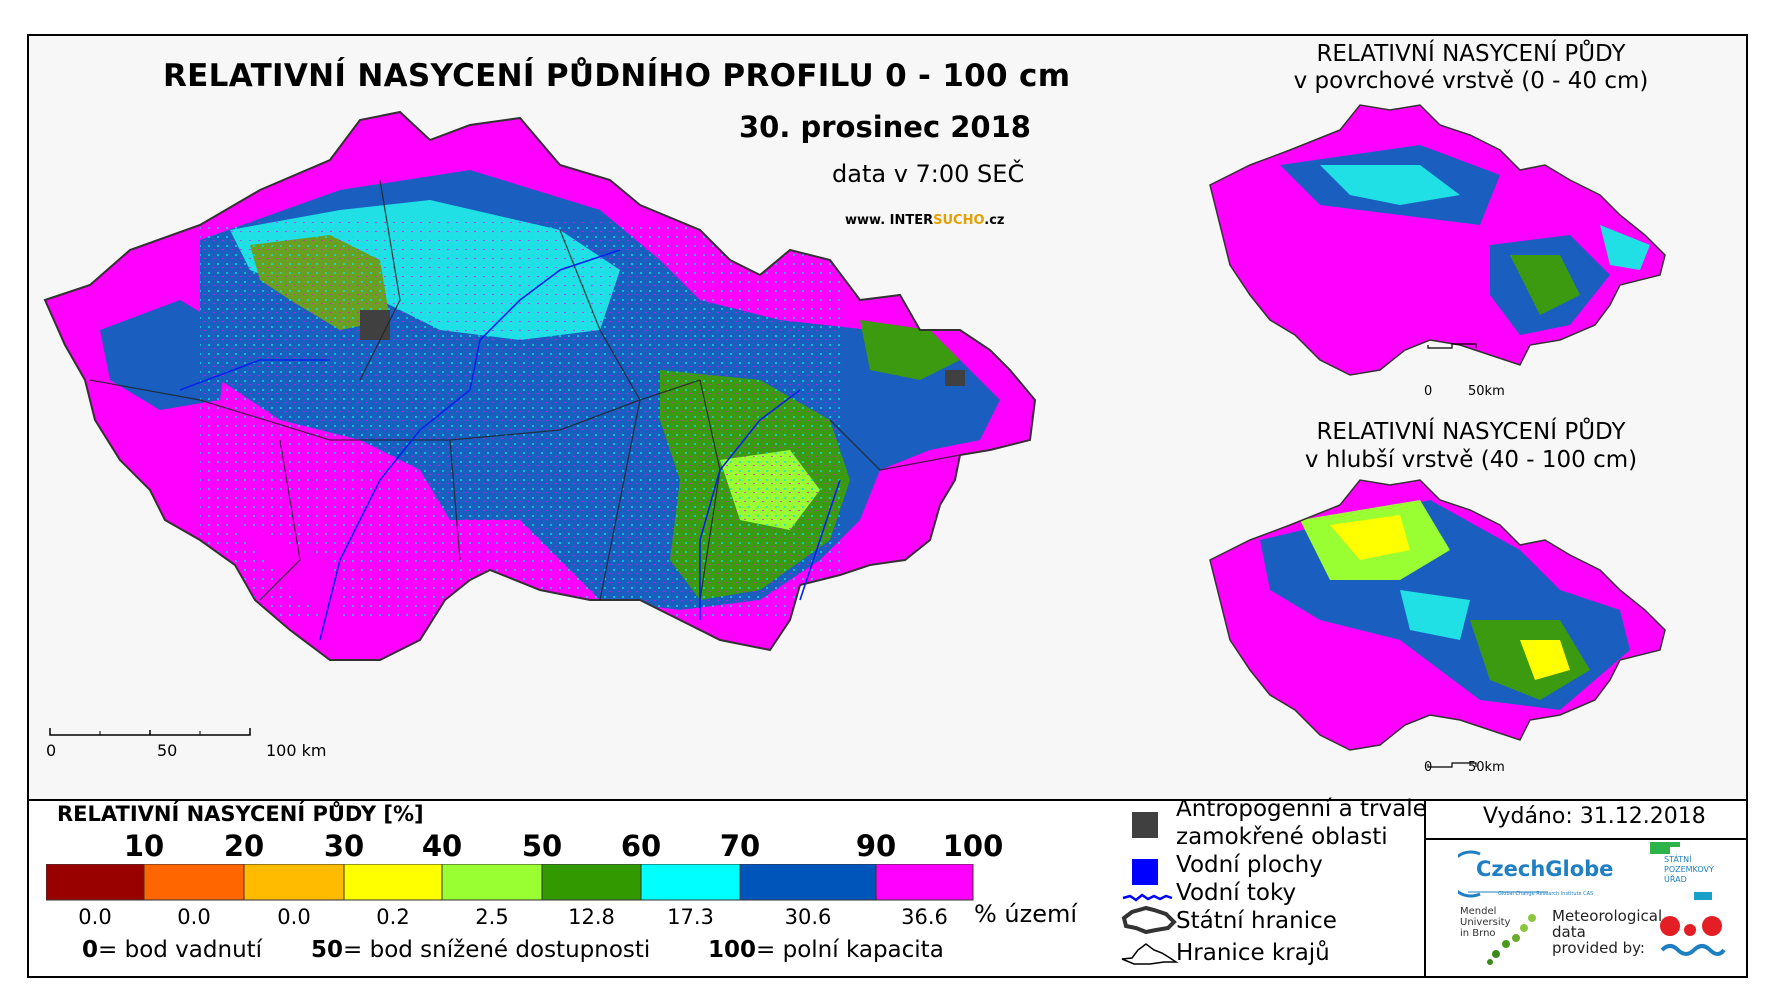 The height and width of the screenshot is (1003, 1772). I want to click on symbol-label-state-border: Státní hranice, so click(1256, 921).